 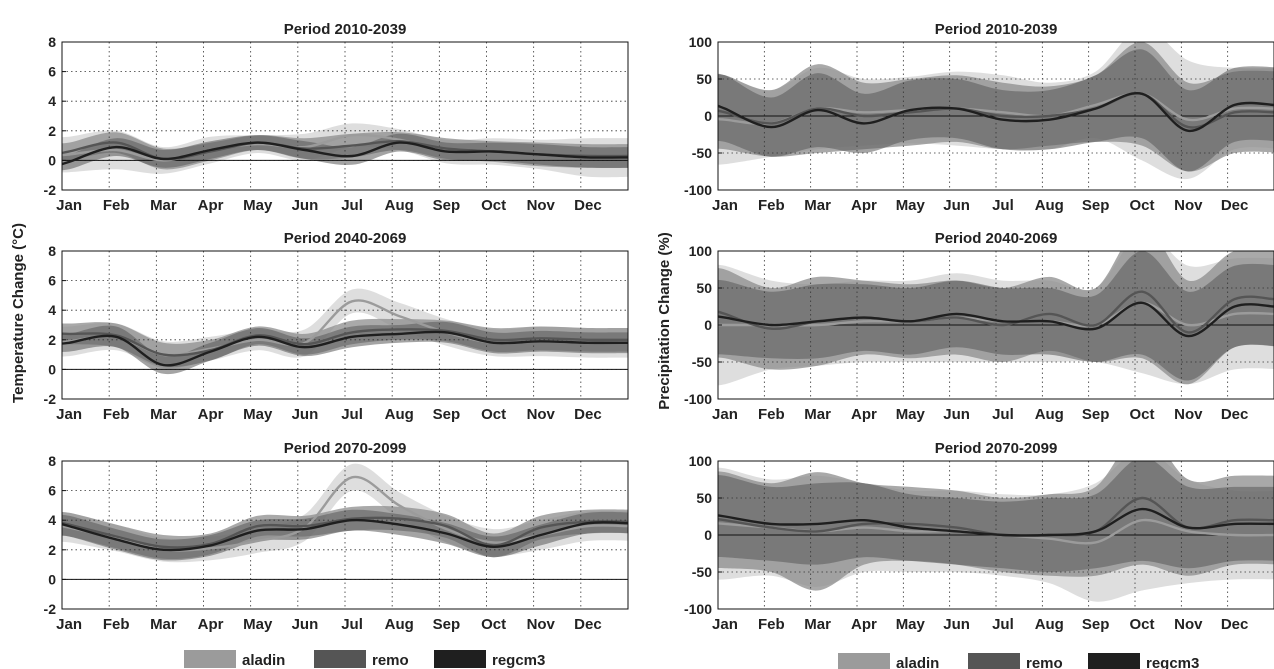 What do you see at coordinates (390, 660) in the screenshot?
I see `legend-label-remo: remo` at bounding box center [390, 660].